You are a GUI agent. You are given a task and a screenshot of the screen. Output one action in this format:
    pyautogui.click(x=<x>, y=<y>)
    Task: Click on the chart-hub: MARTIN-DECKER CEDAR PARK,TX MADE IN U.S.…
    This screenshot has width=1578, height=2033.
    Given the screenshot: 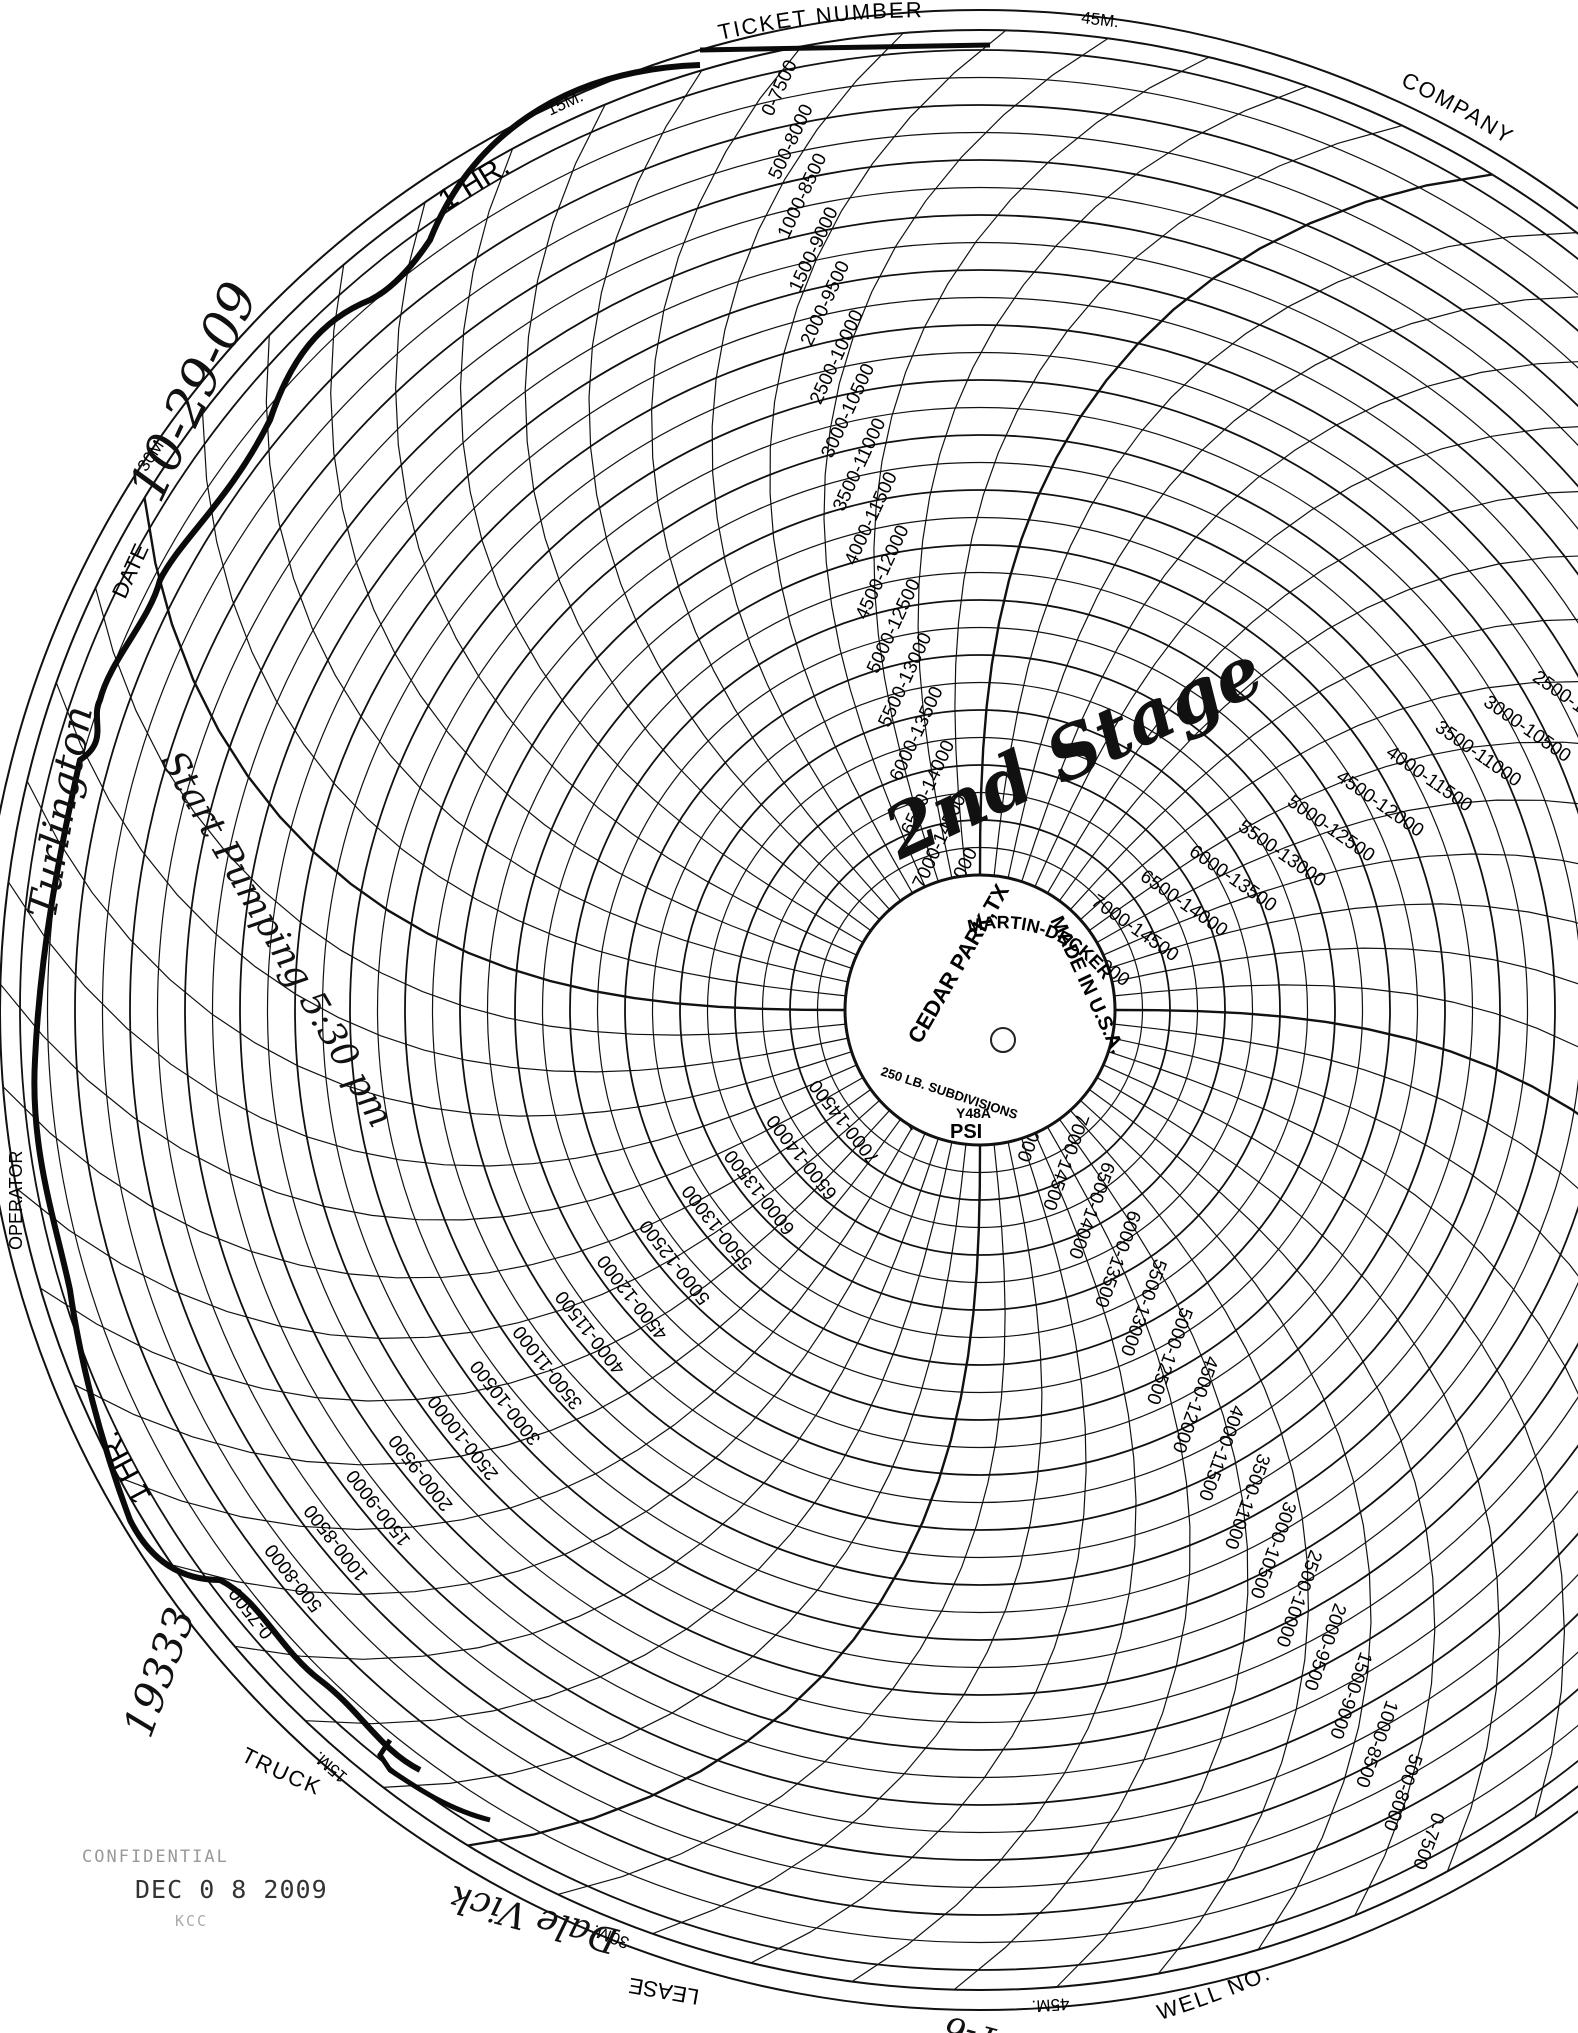 What is the action you would take?
    pyautogui.click(x=985, y=1010)
    